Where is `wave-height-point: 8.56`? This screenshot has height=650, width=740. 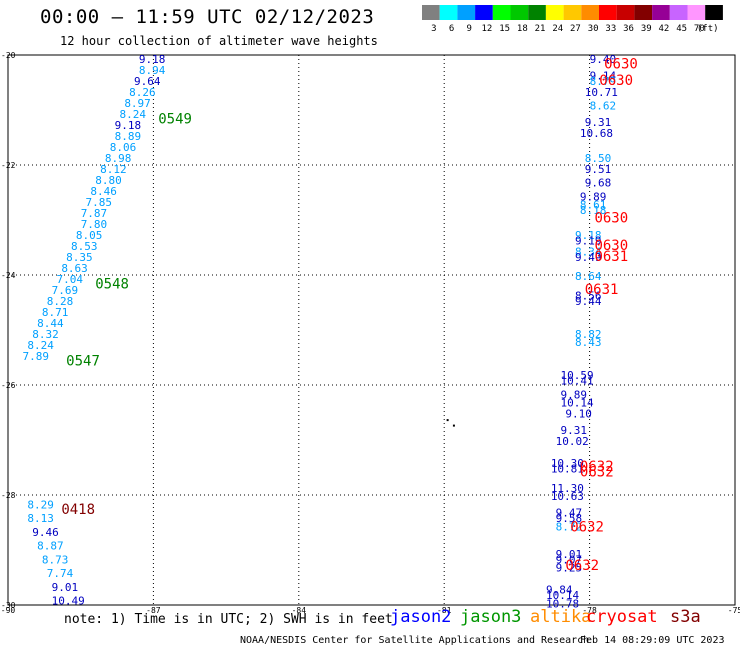
wave-height-point: 8.56 is located at coordinates (588, 295).